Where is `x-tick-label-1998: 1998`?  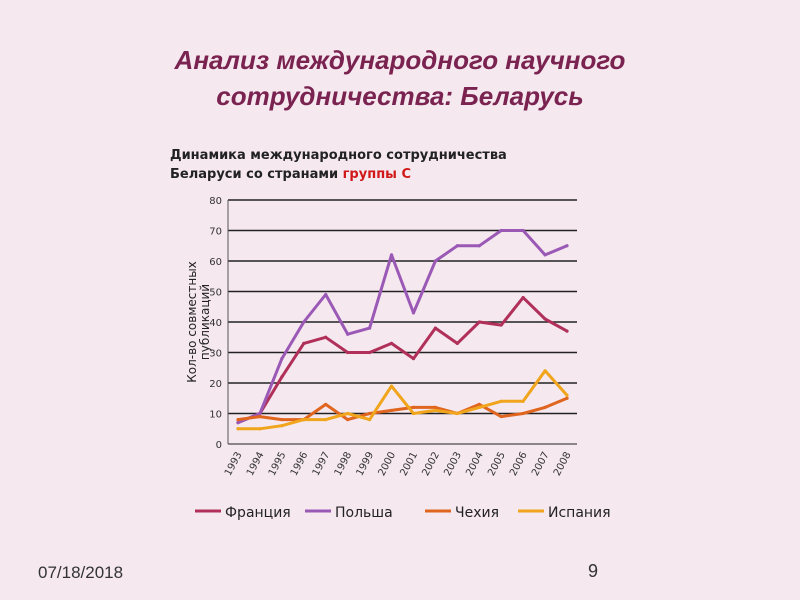
x-tick-label-1998: 1998 is located at coordinates (344, 464).